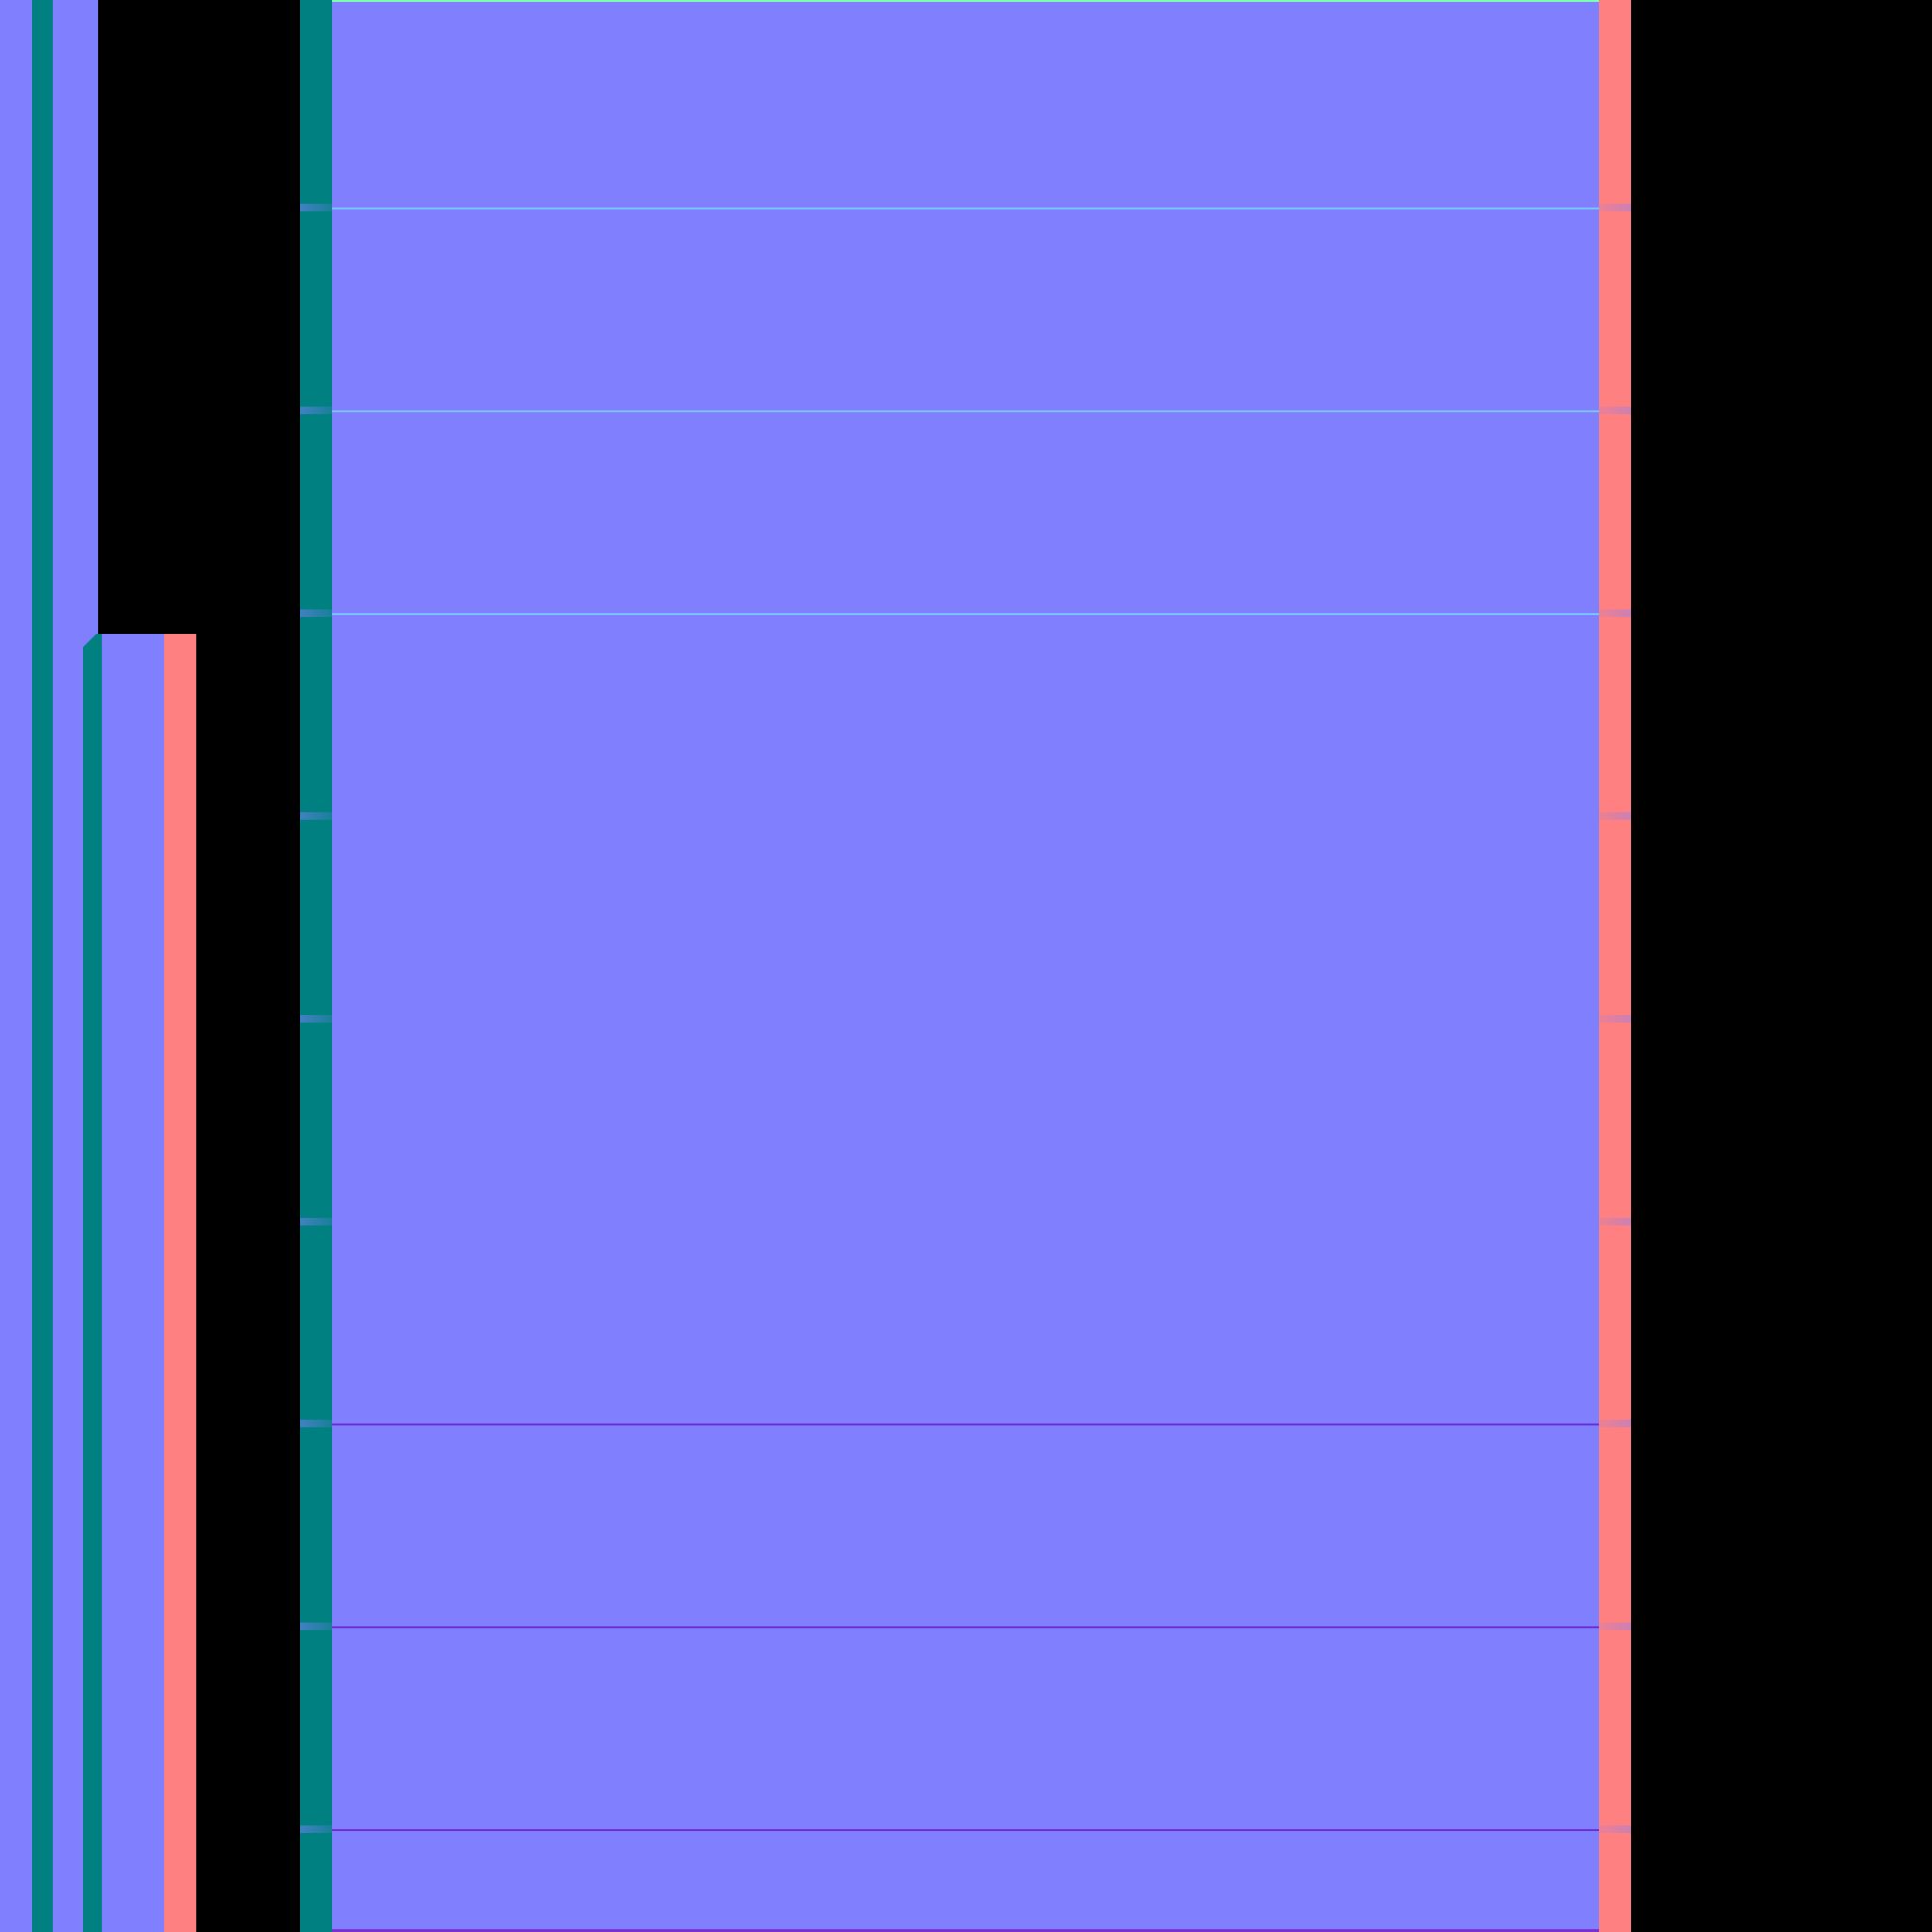 The width and height of the screenshot is (1932, 1932). Describe the element at coordinates (1615, 966) in the screenshot. I see `main-right-rail` at that location.